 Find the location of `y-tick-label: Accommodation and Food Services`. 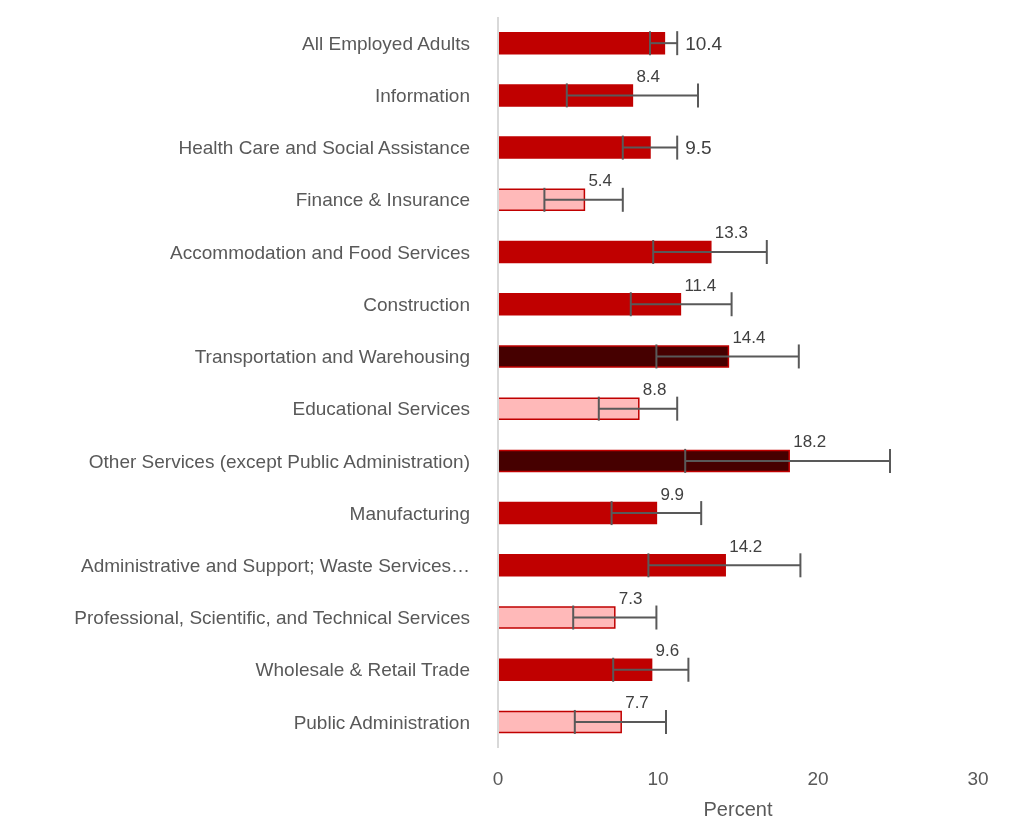

y-tick-label: Accommodation and Food Services is located at coordinates (320, 252).